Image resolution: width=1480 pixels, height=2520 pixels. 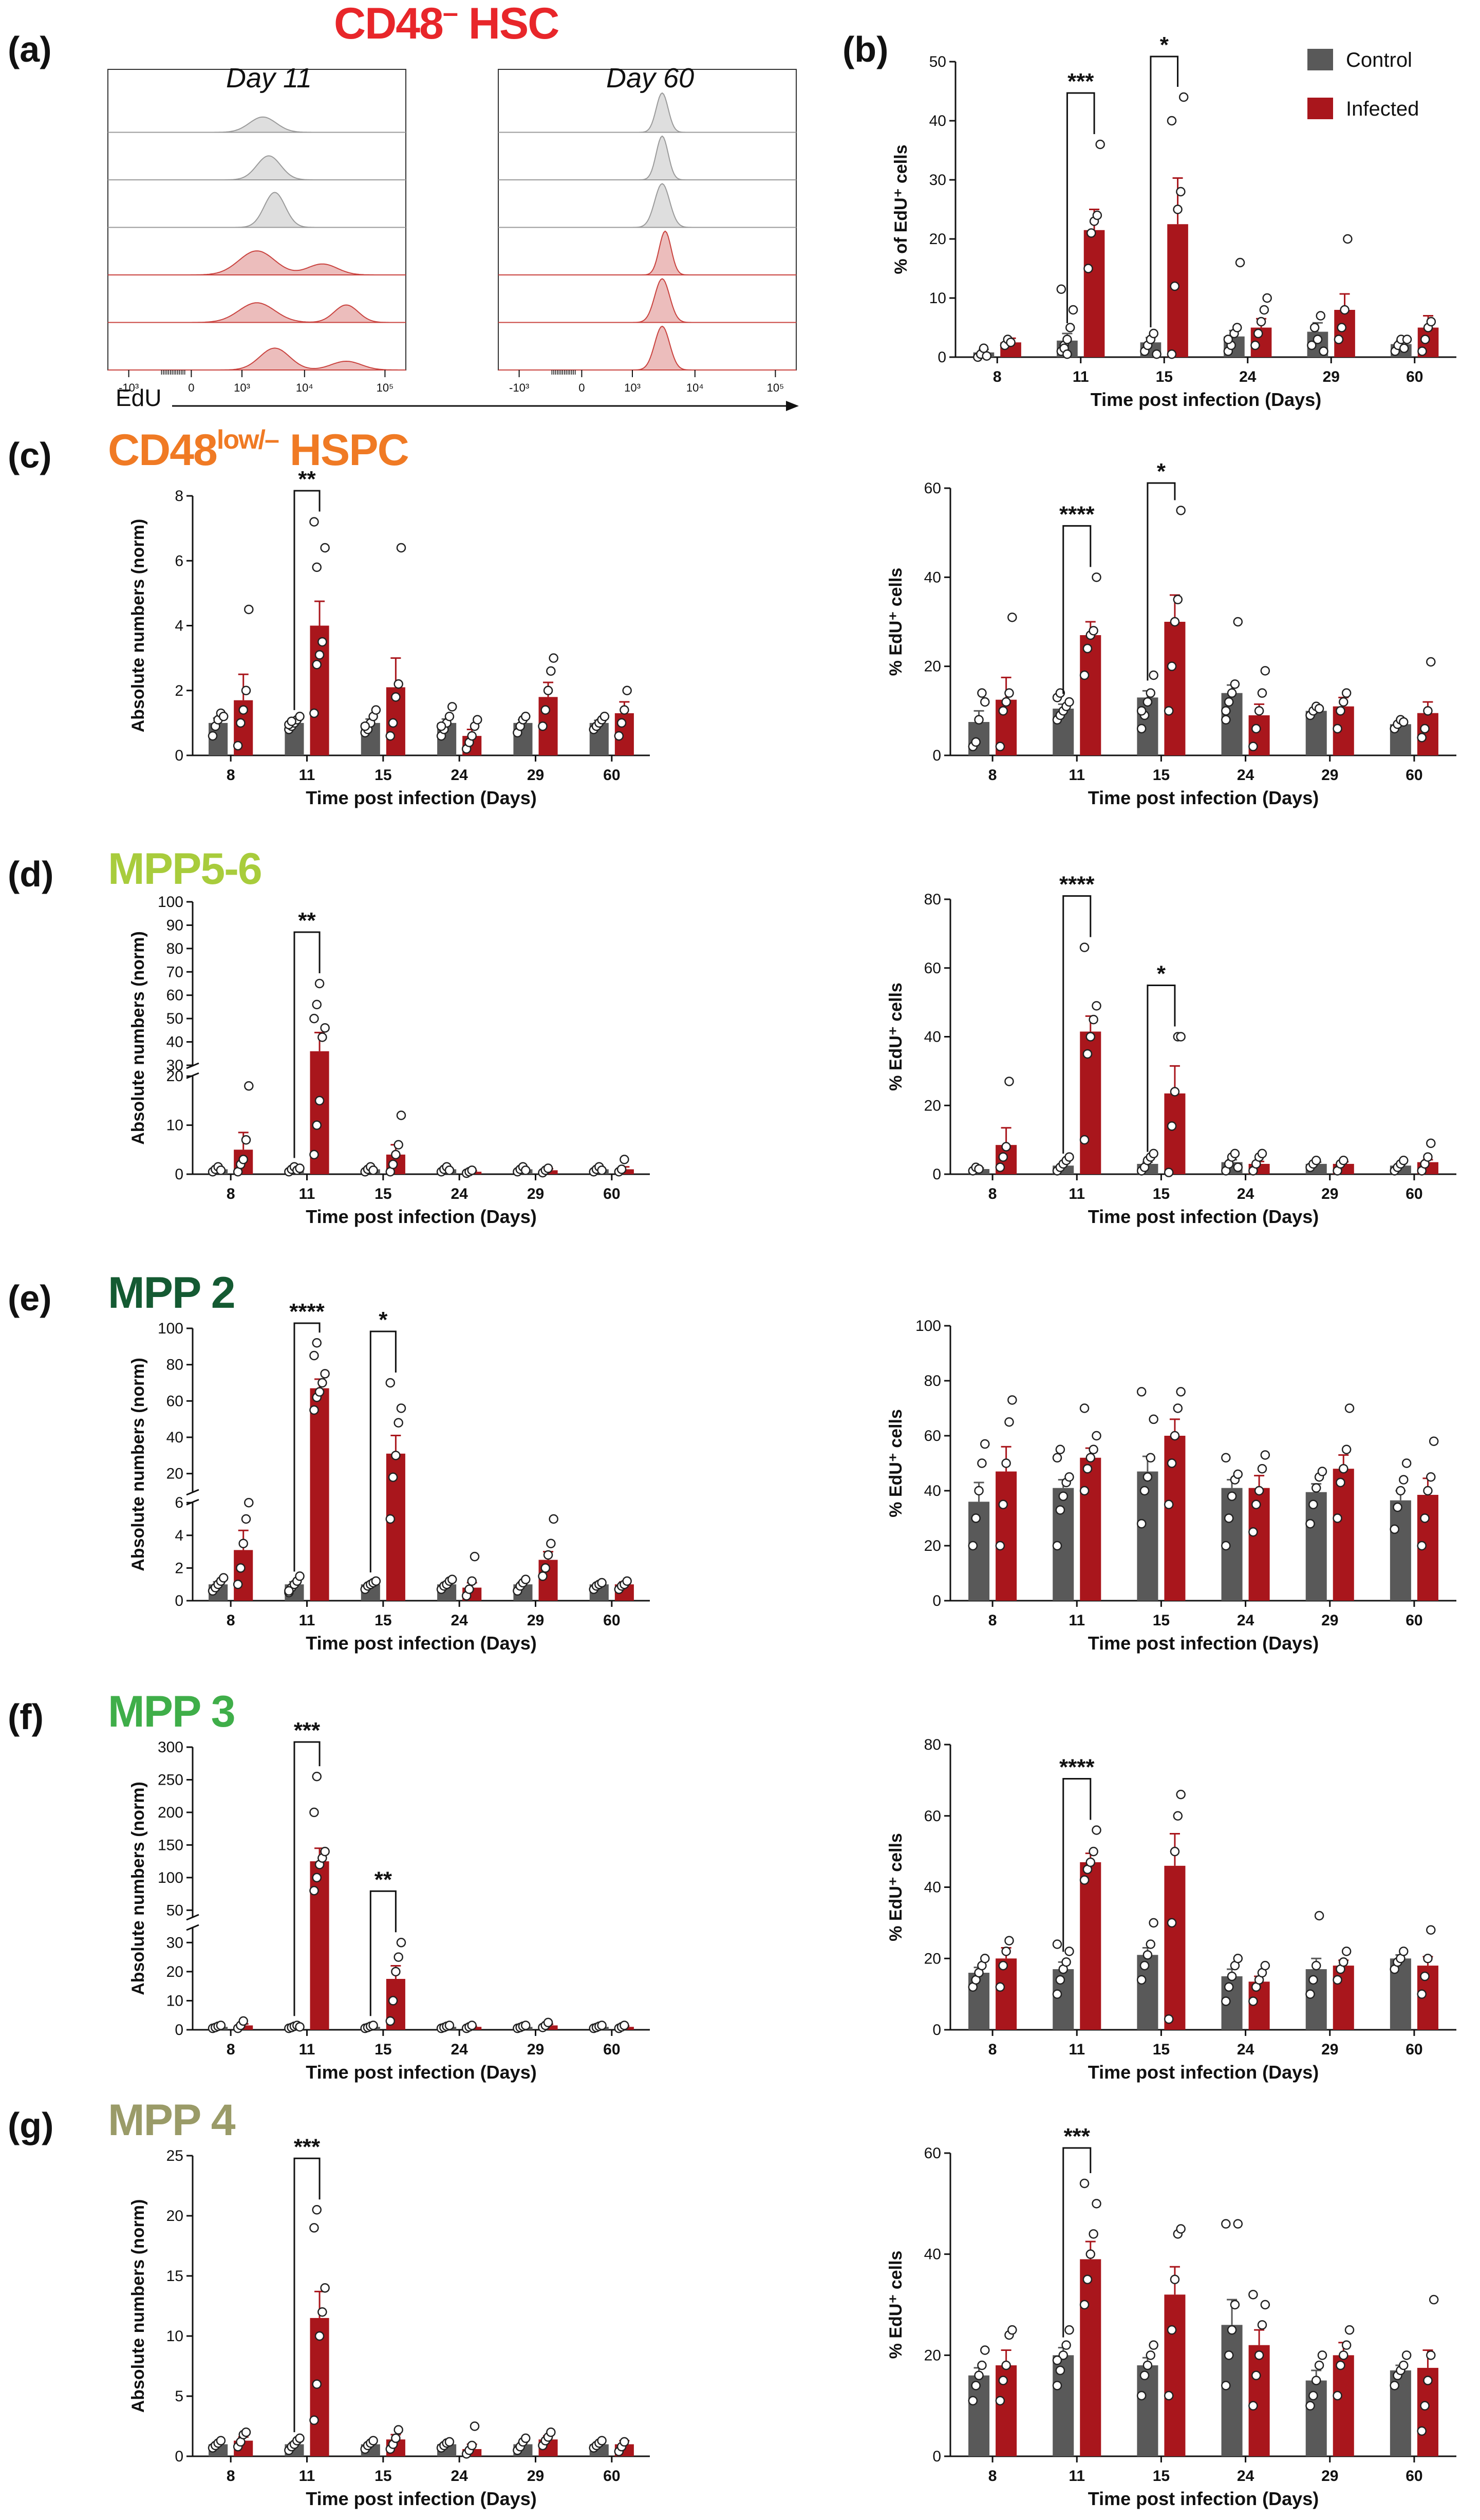 I want to click on axis-break-mark, so click(x=192, y=1492).